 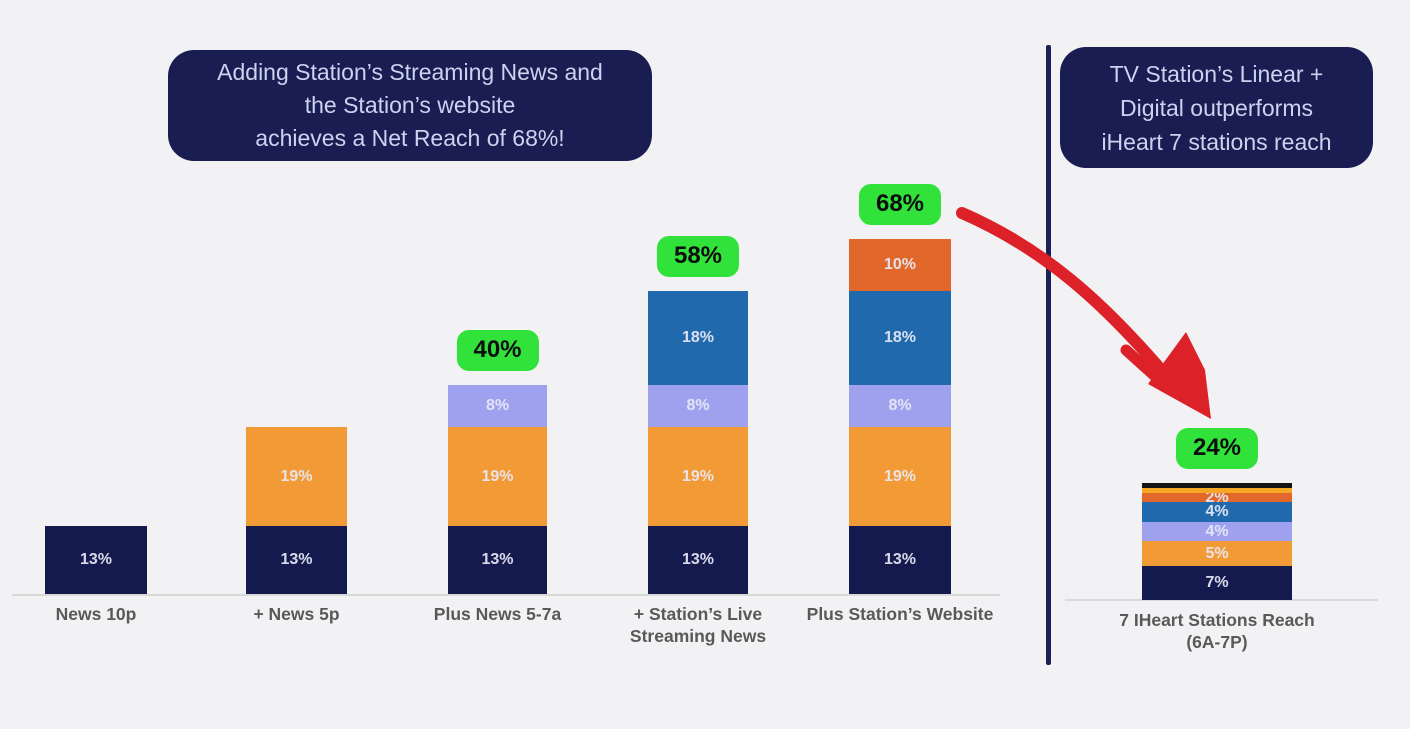 I want to click on net-reach-callout: 68%, so click(x=900, y=205).